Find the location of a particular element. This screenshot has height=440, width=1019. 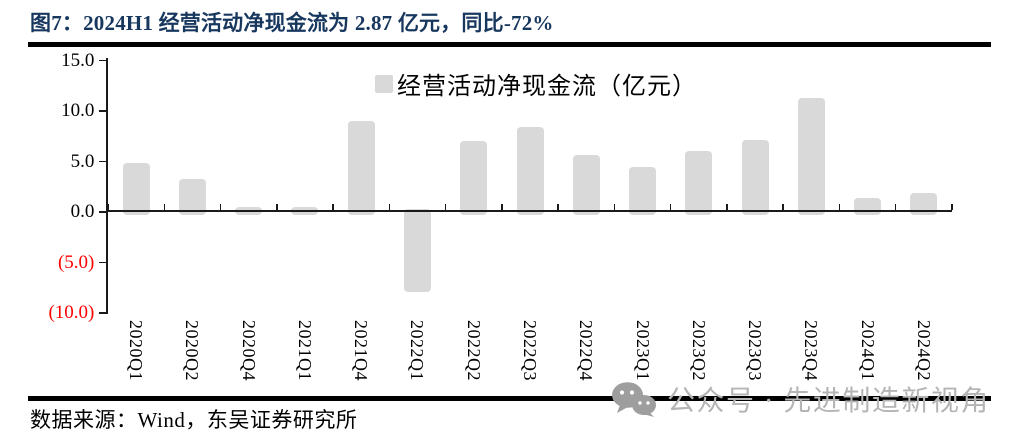

x-category-label: 2022Q1 is located at coordinates (417, 350).